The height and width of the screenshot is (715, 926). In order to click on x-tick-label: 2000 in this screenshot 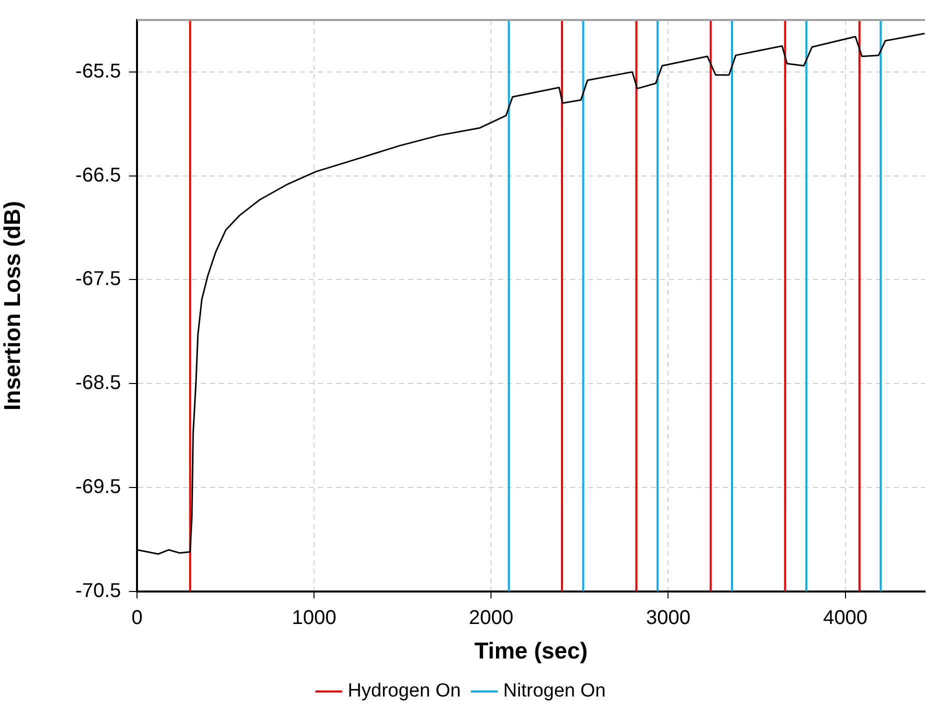, I will do `click(491, 617)`.